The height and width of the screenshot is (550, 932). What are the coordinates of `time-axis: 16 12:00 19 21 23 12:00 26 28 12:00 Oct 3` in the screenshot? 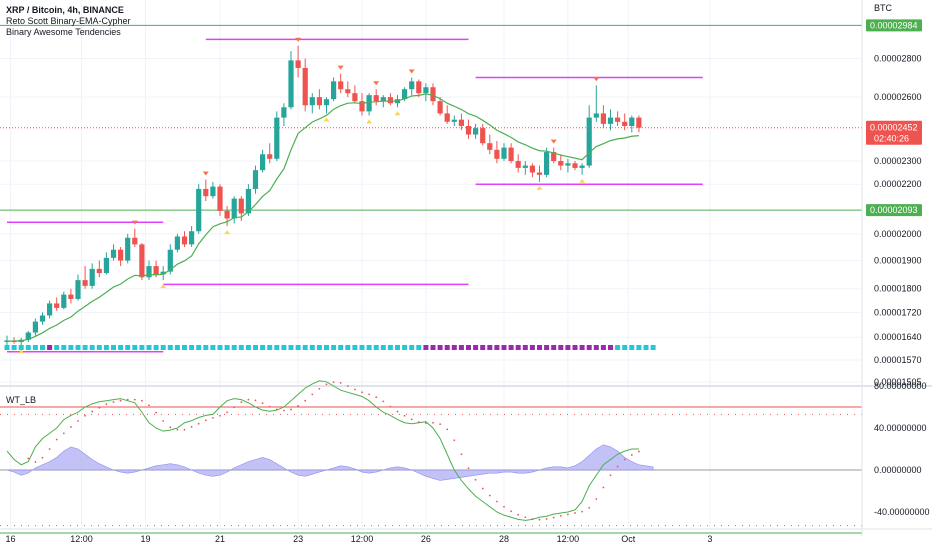 It's located at (359, 539).